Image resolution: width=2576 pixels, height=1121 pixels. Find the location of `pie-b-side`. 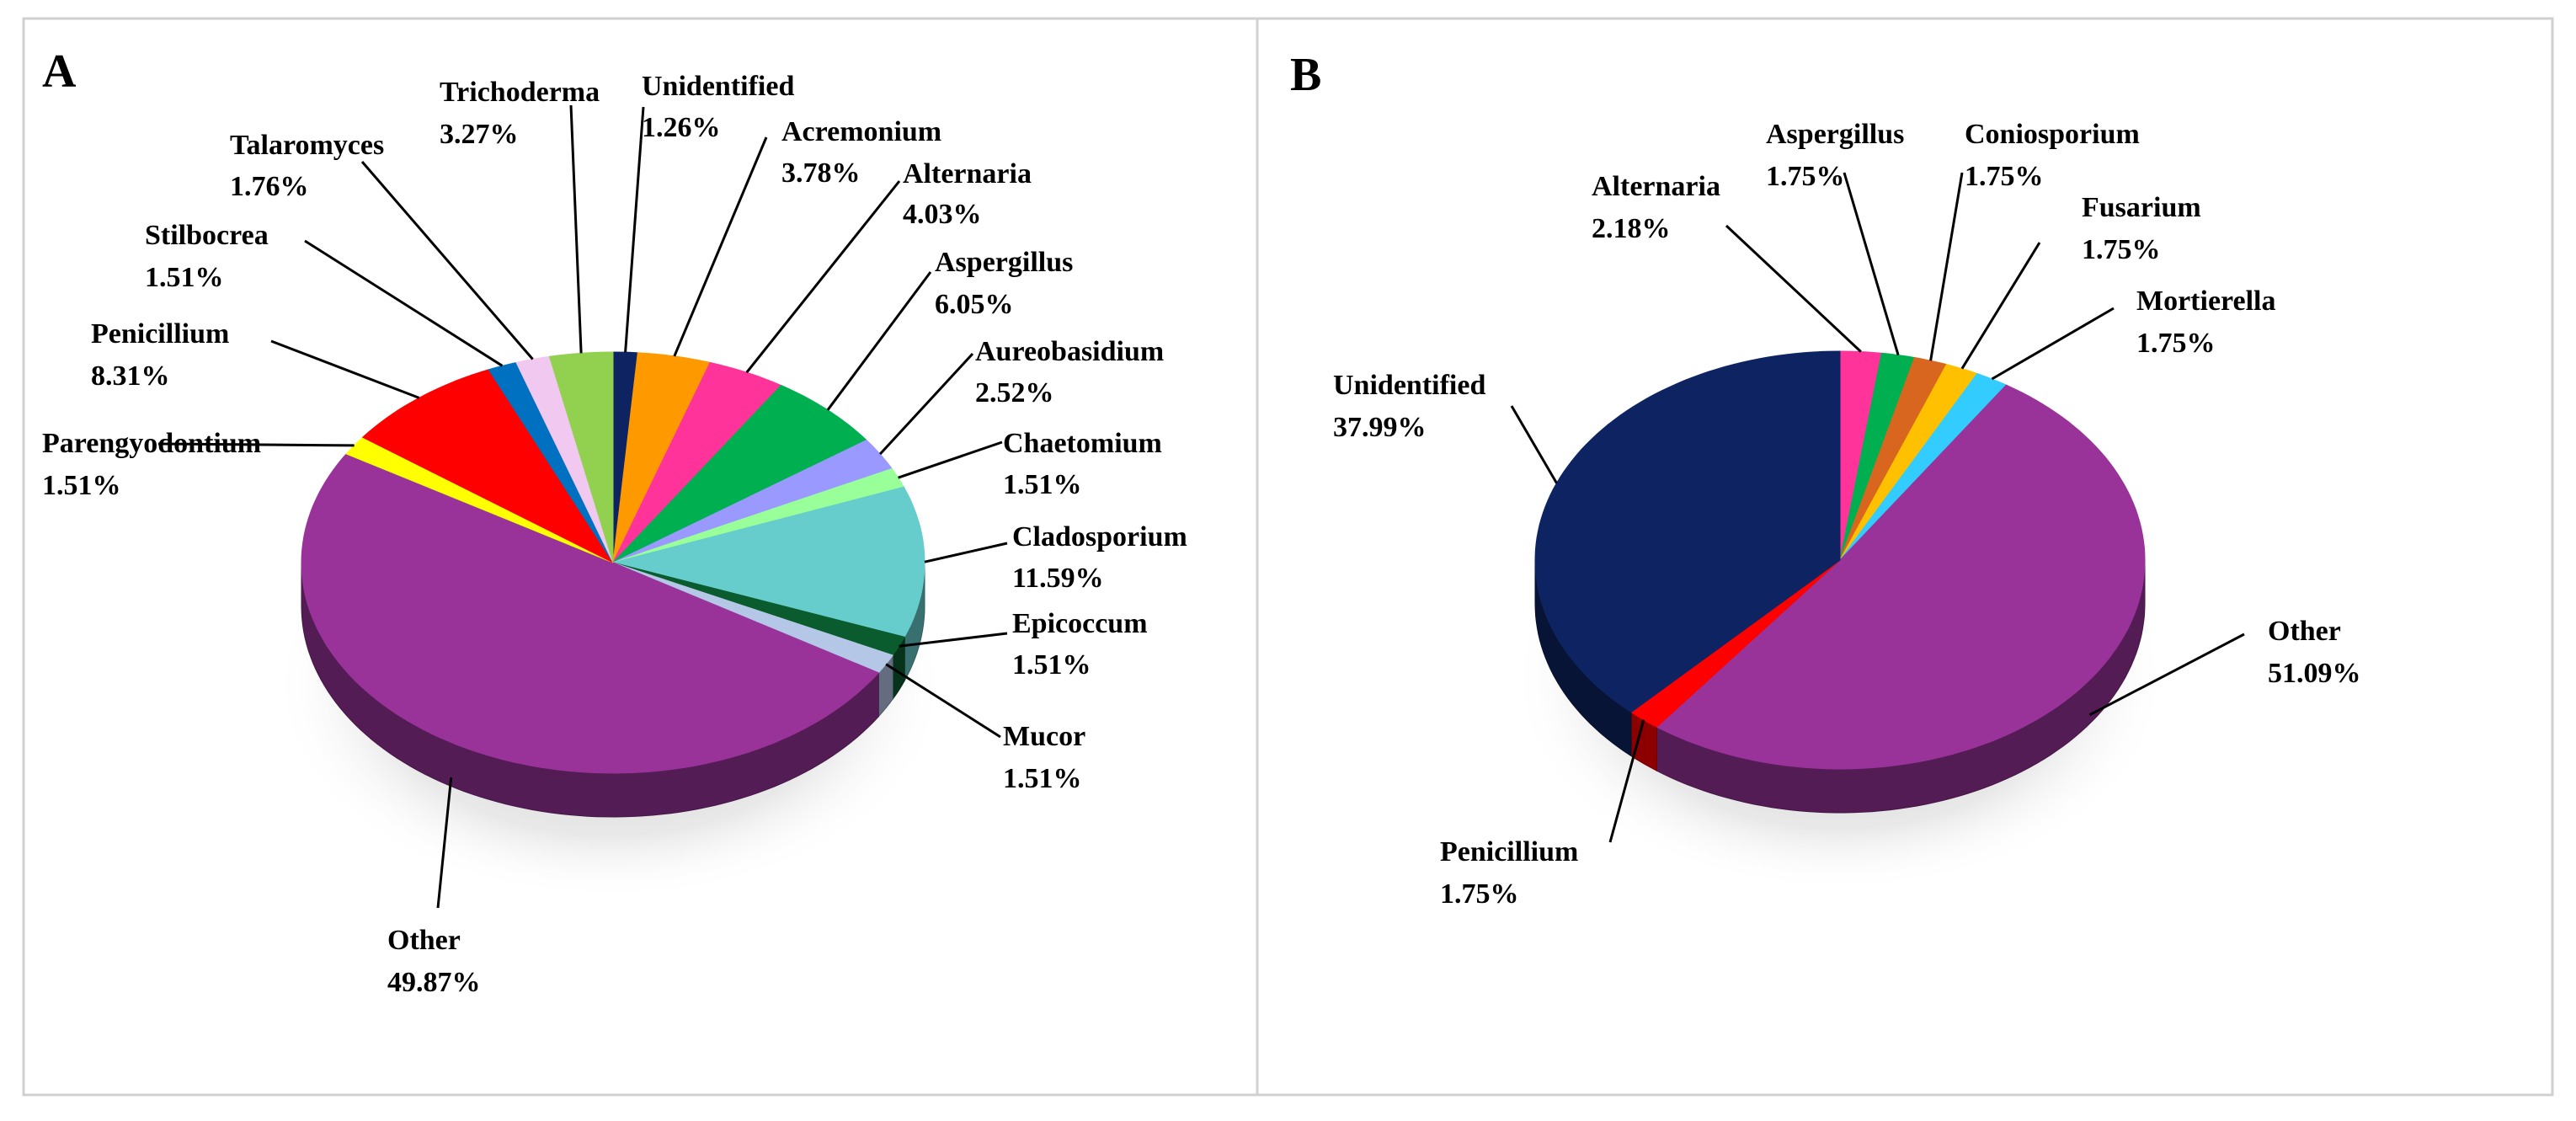

pie-b-side is located at coordinates (1840, 687).